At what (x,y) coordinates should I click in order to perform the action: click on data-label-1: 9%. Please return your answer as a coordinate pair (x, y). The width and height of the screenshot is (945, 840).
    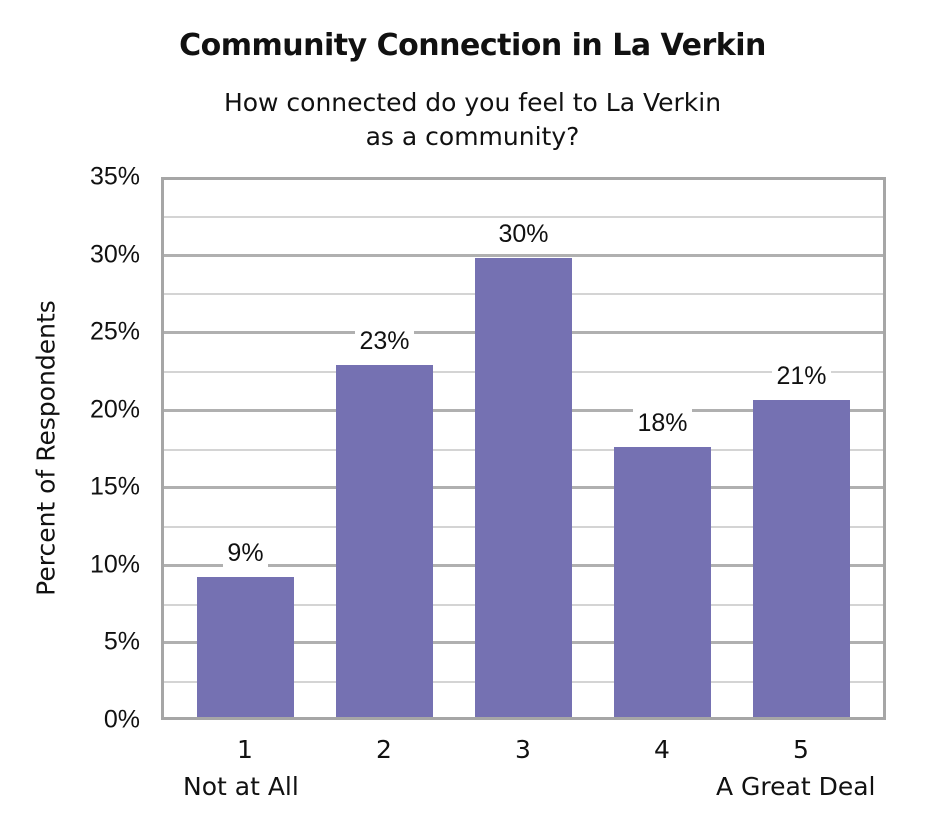
    Looking at the image, I should click on (245, 553).